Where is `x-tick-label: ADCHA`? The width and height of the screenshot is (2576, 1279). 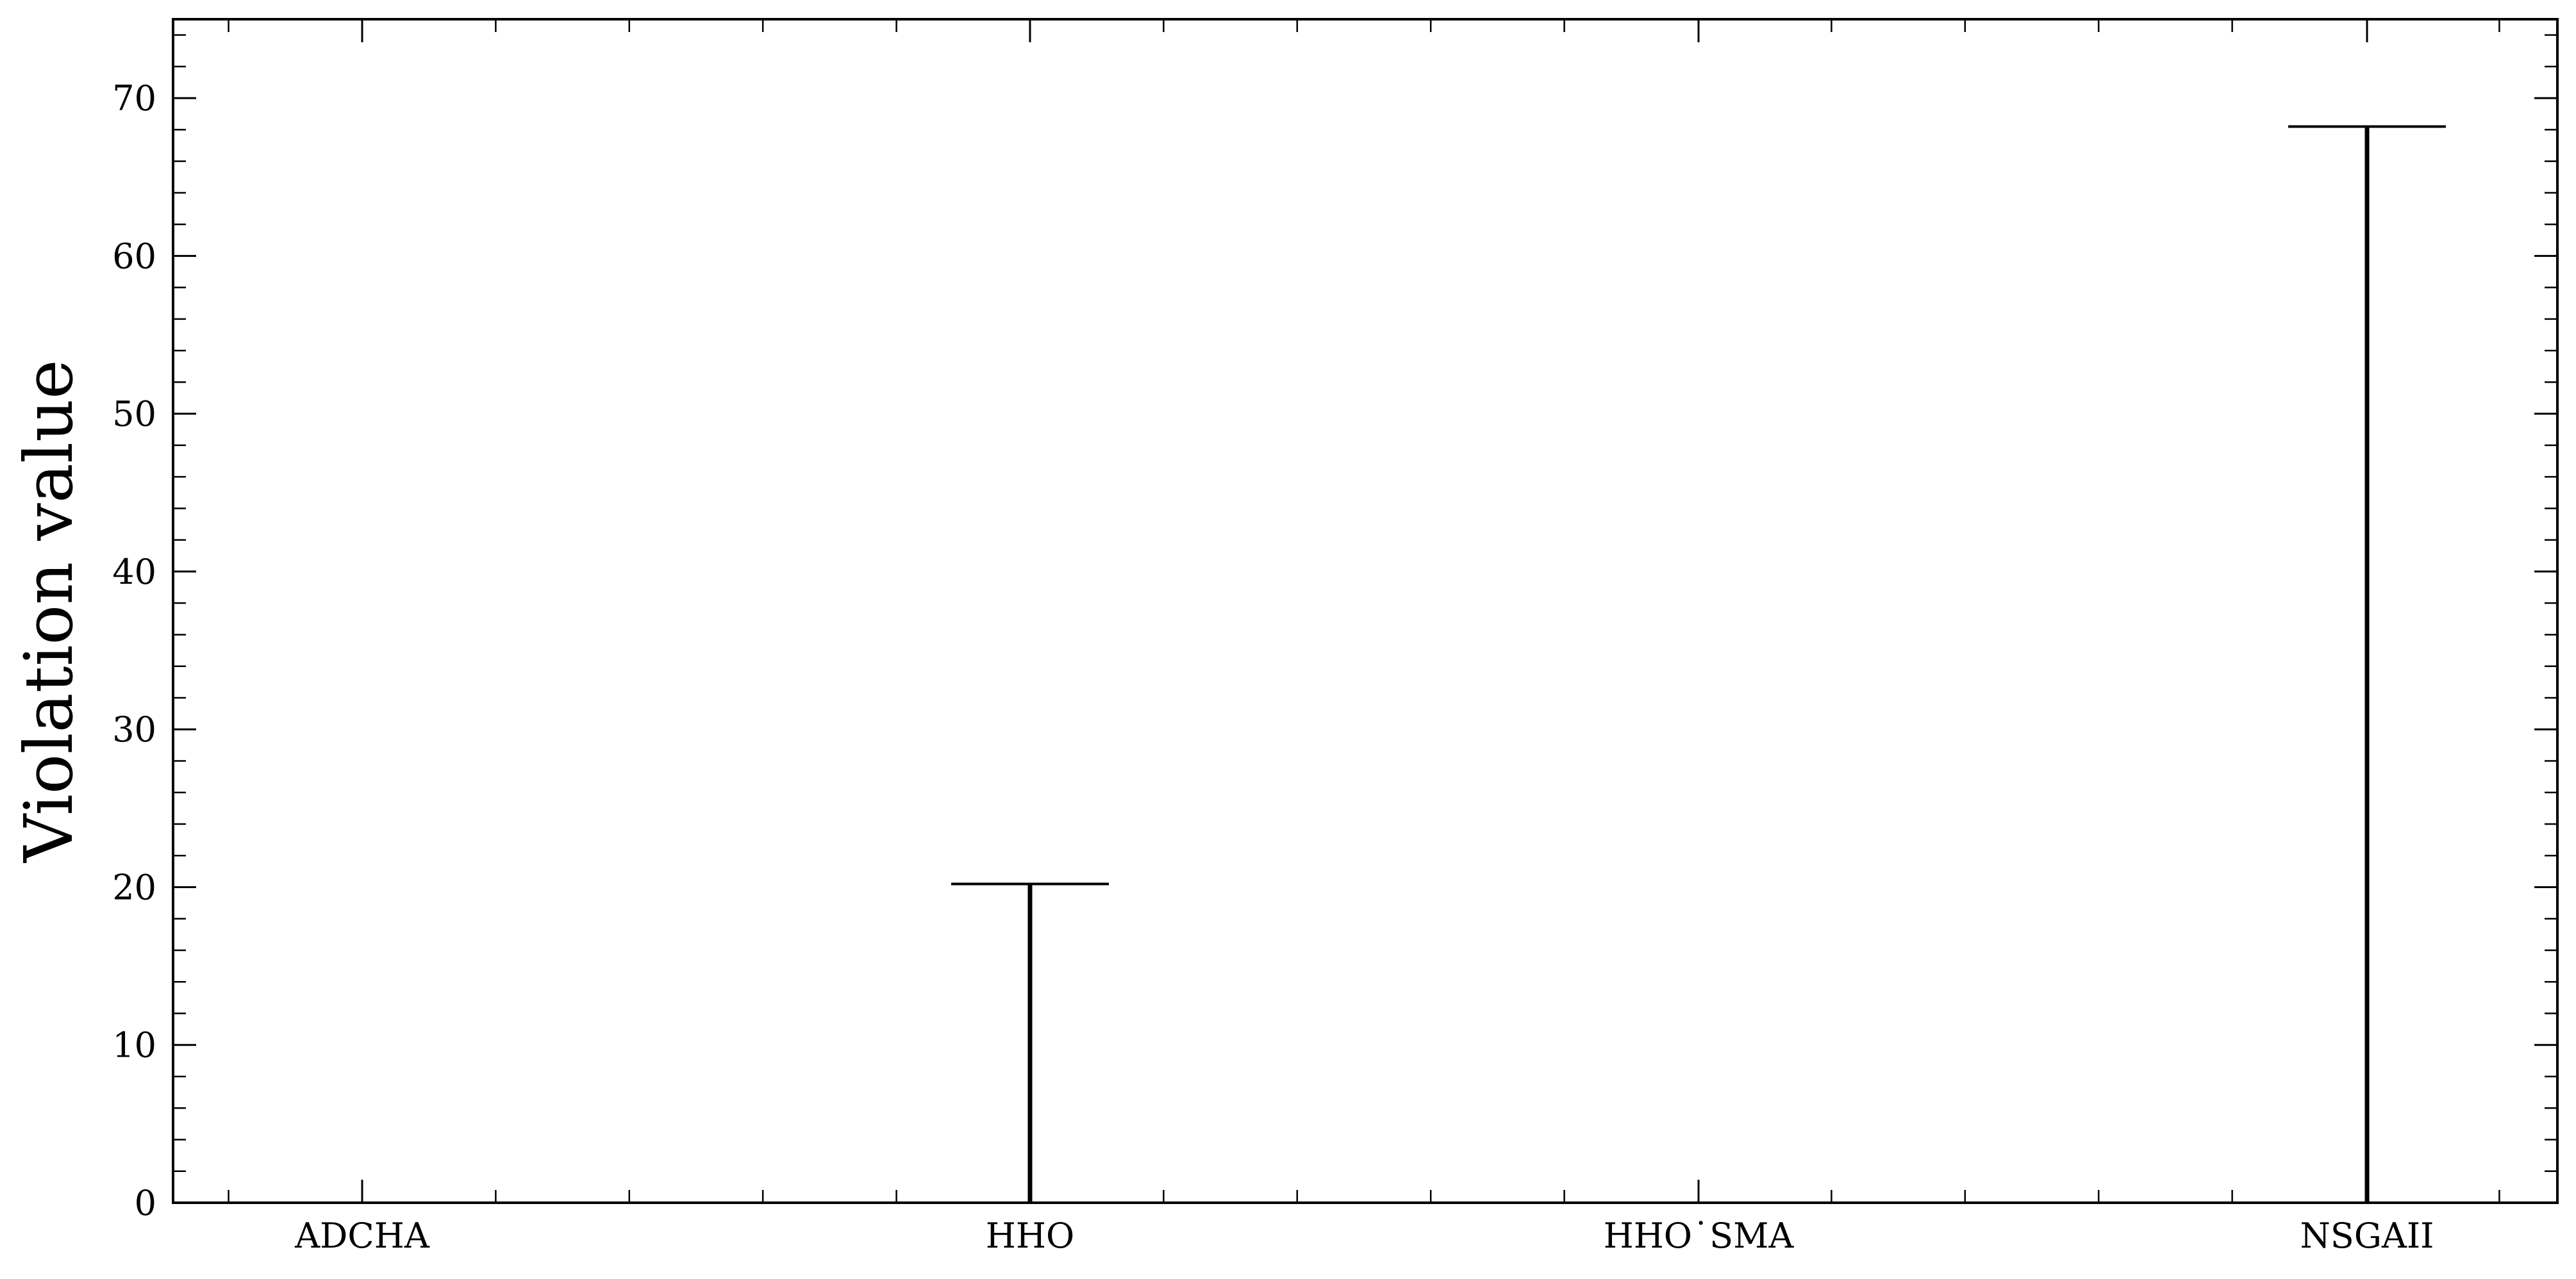 x-tick-label: ADCHA is located at coordinates (362, 1236).